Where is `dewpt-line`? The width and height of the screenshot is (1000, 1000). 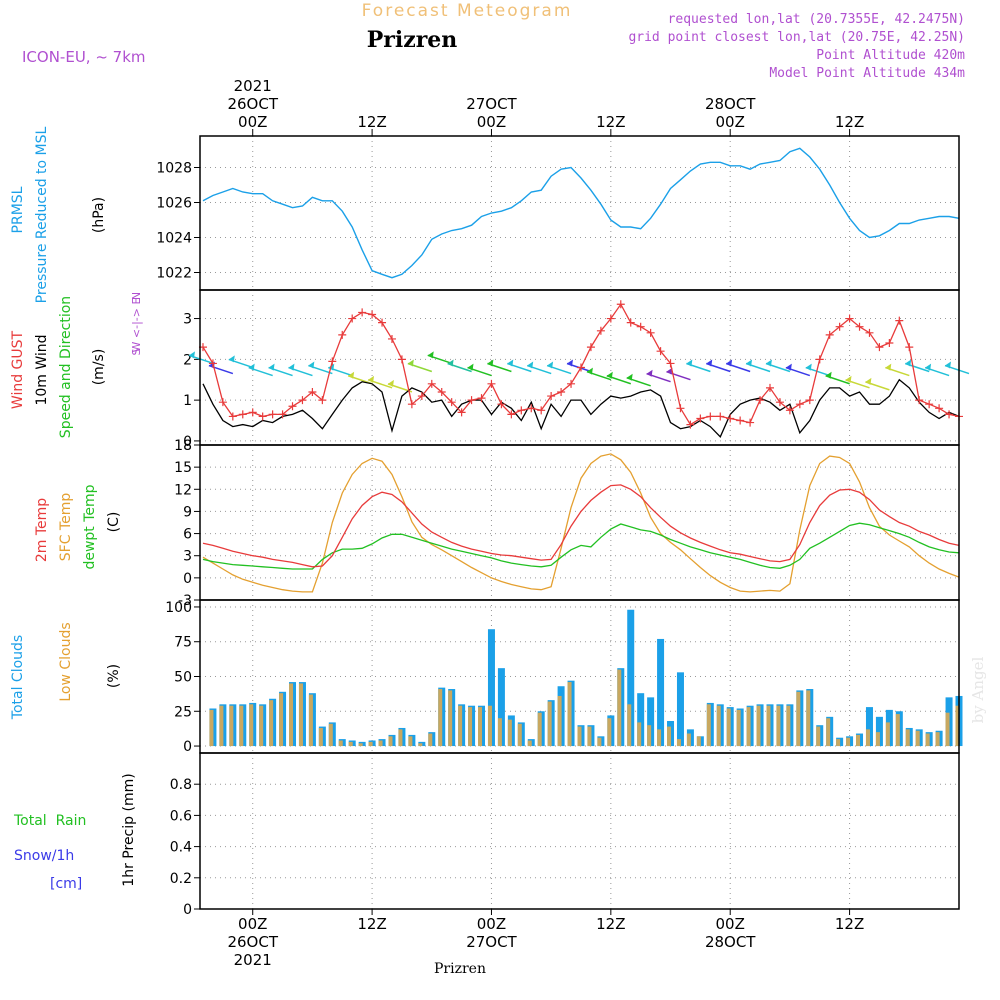 dewpt-line is located at coordinates (581, 546).